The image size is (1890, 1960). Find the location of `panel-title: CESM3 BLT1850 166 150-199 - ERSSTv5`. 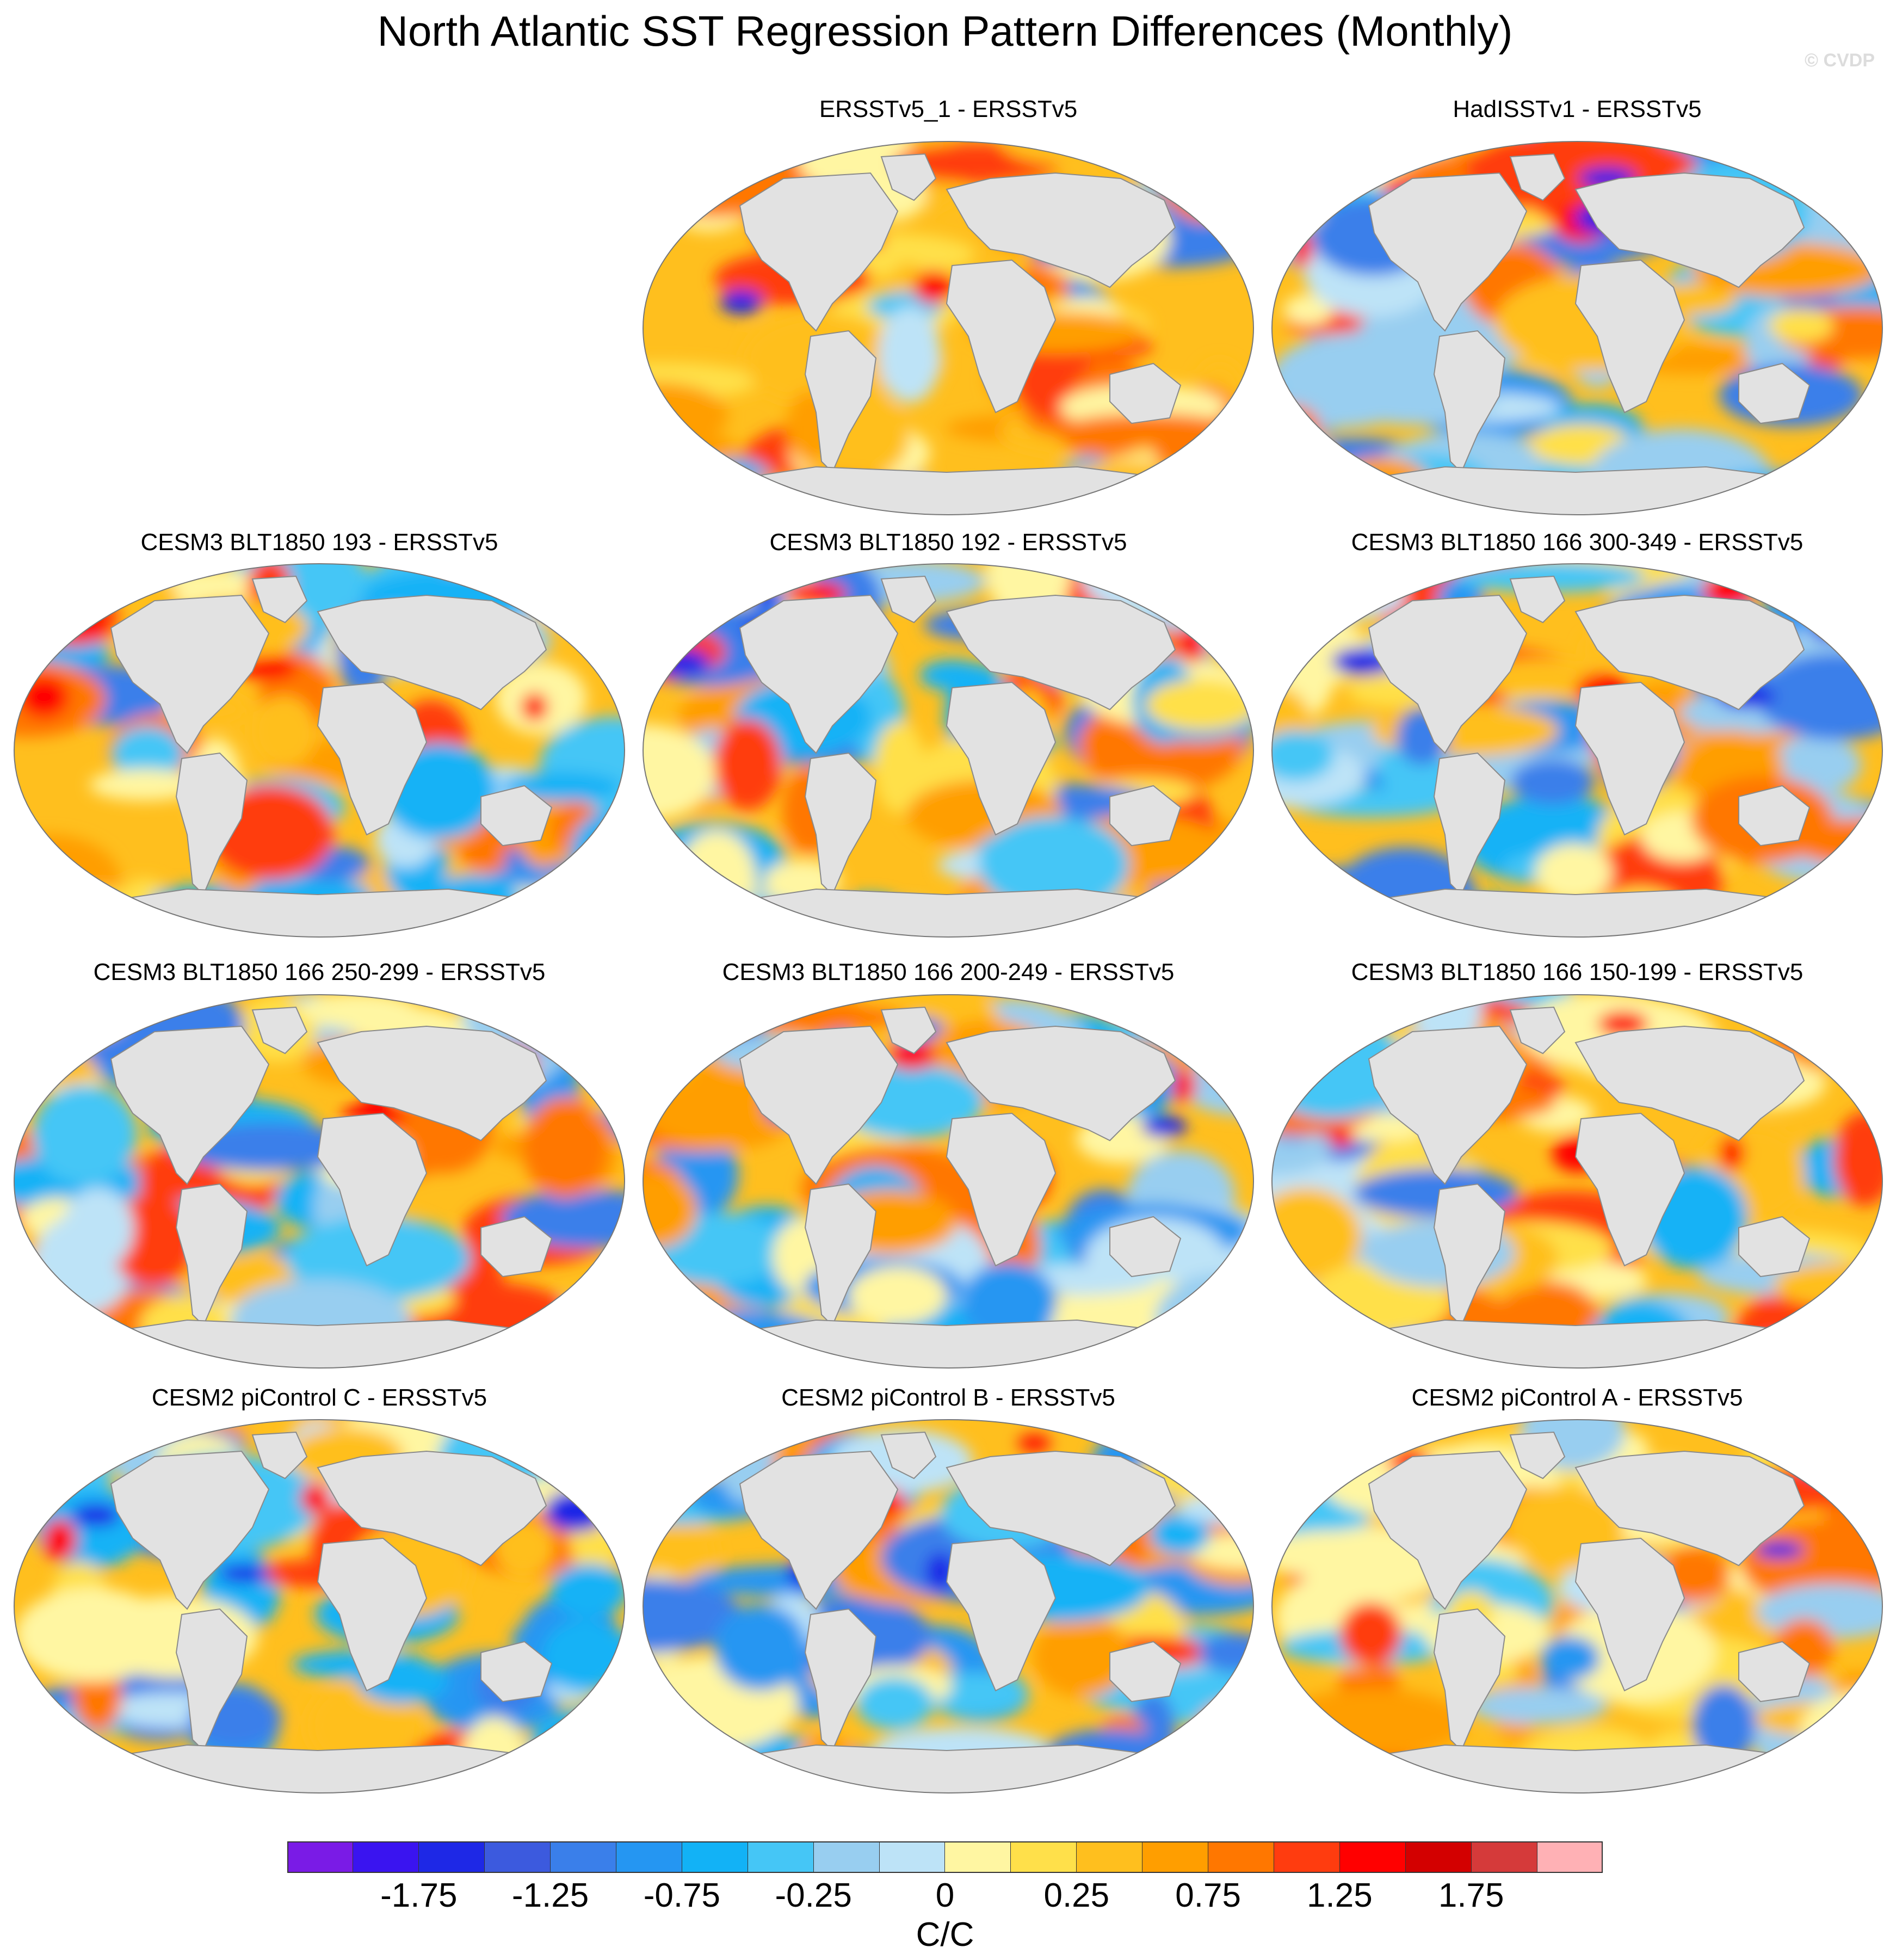

panel-title: CESM3 BLT1850 166 150-199 - ERSSTv5 is located at coordinates (1577, 972).